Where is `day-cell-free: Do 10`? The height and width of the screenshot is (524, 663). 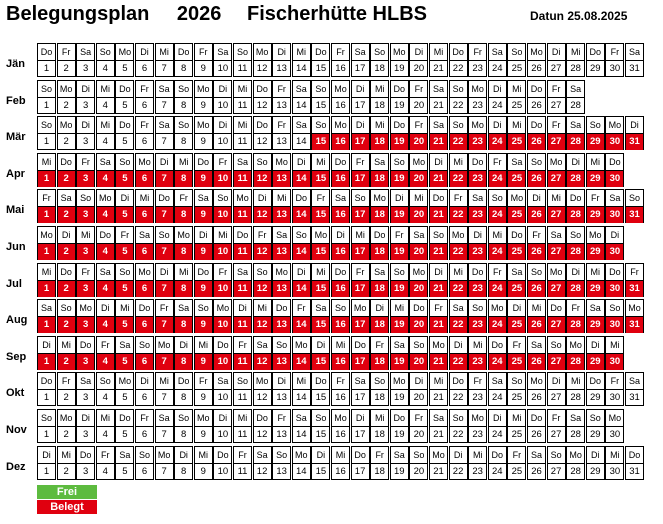 day-cell-free: Do 10 is located at coordinates (223, 462).